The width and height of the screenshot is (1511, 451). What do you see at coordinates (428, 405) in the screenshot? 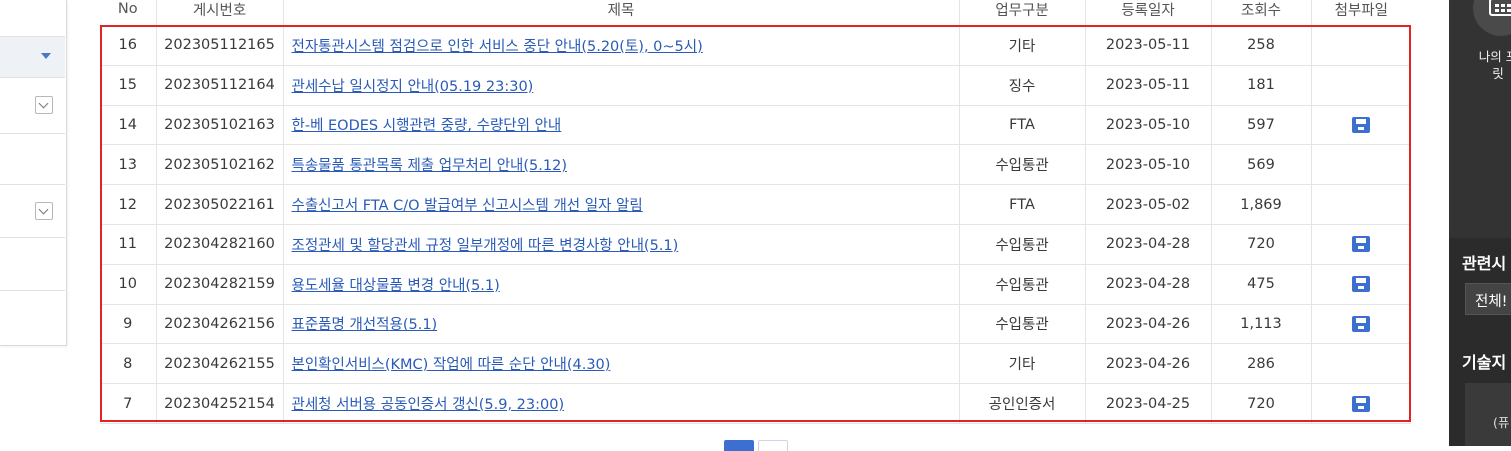
I see `notice-title-link: 관세청 서버용 공동인증서 갱신(5.9, 23:00)` at bounding box center [428, 405].